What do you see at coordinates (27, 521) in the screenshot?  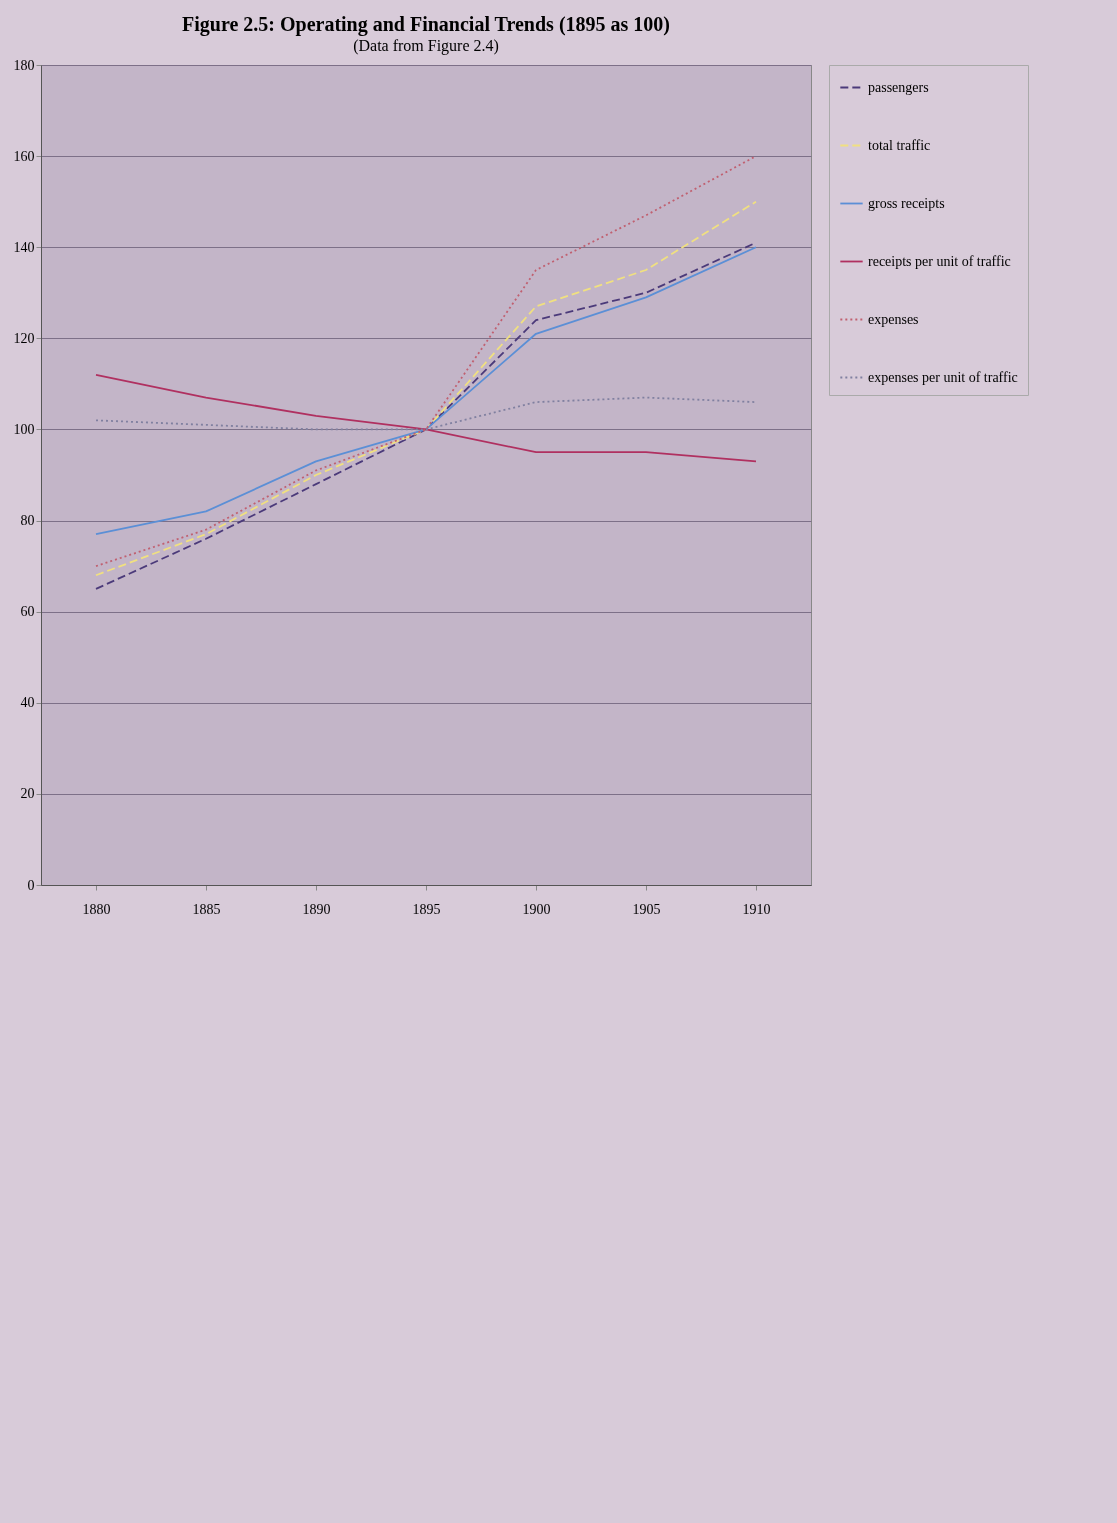 I see `y-tick-label: 80` at bounding box center [27, 521].